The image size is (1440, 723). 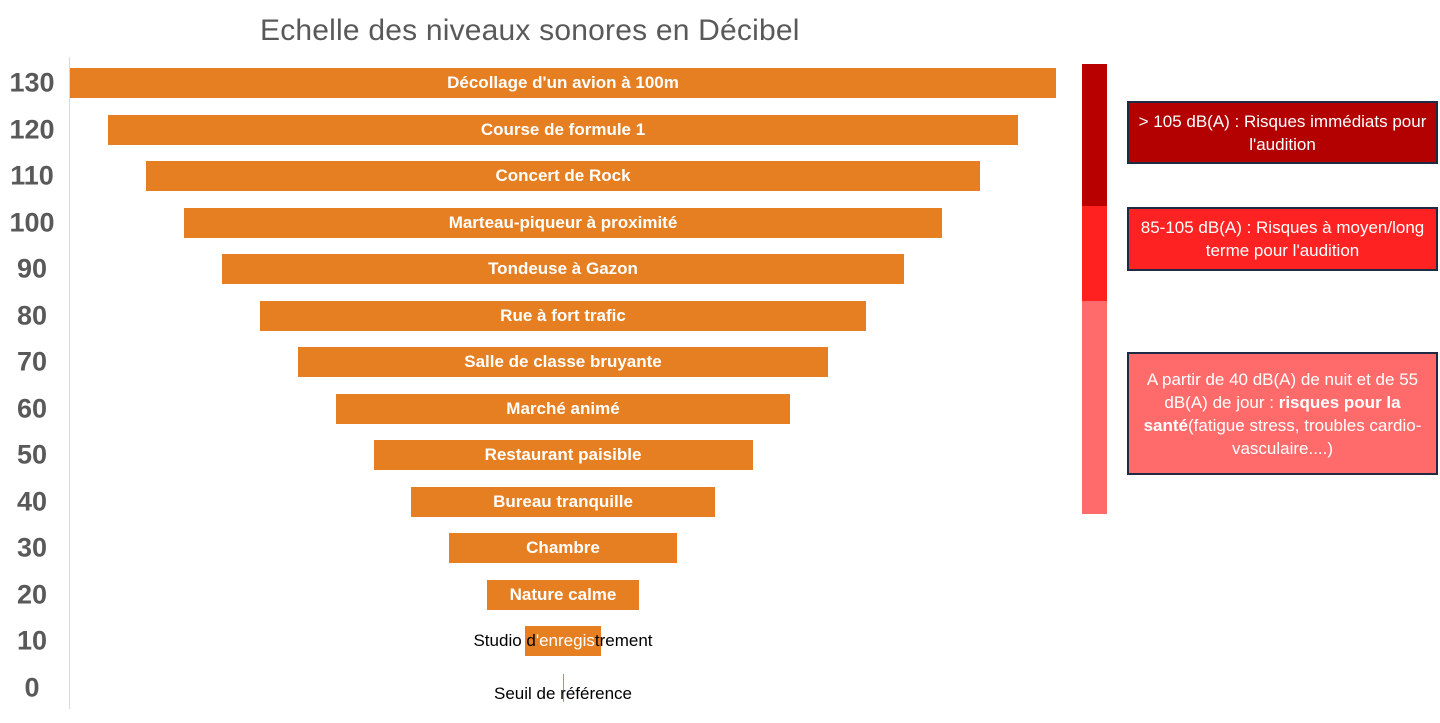 What do you see at coordinates (530, 30) in the screenshot?
I see `chart-title: Echelle des niveaux sonores en Décibel` at bounding box center [530, 30].